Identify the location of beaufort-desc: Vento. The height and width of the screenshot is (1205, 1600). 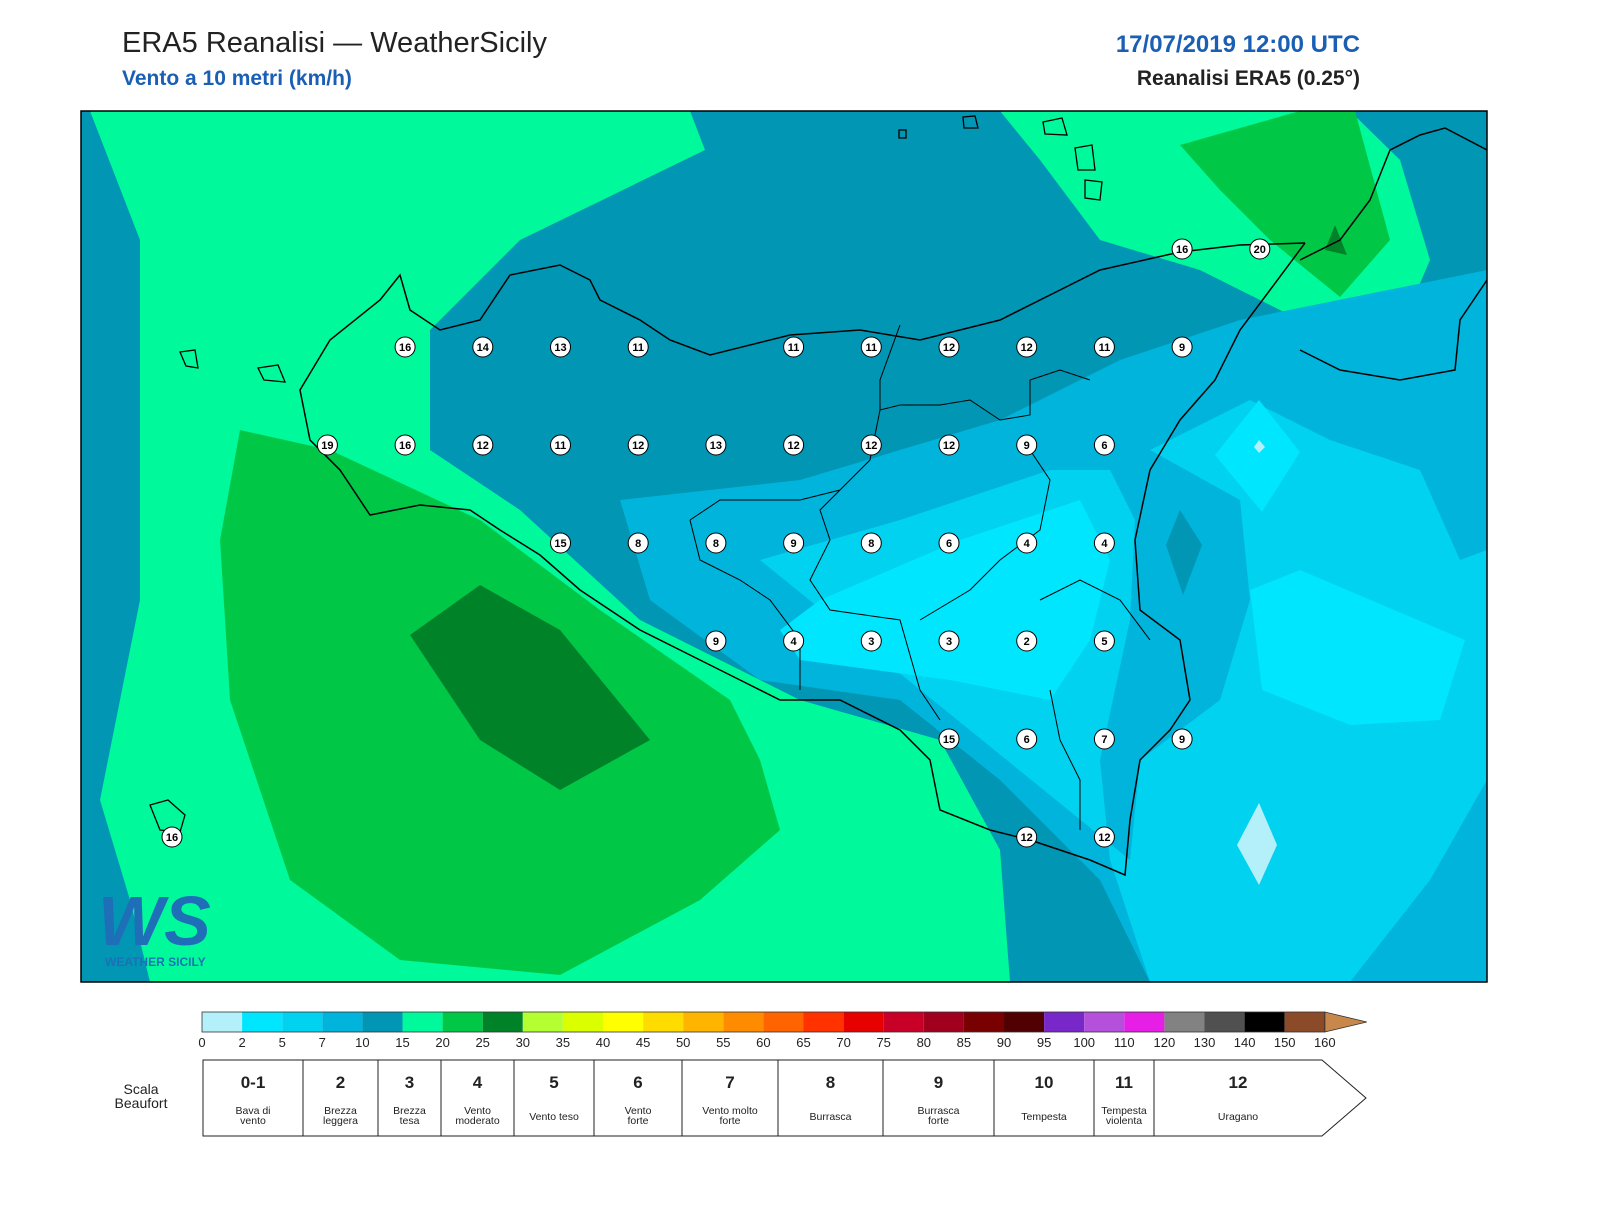
(477, 1111).